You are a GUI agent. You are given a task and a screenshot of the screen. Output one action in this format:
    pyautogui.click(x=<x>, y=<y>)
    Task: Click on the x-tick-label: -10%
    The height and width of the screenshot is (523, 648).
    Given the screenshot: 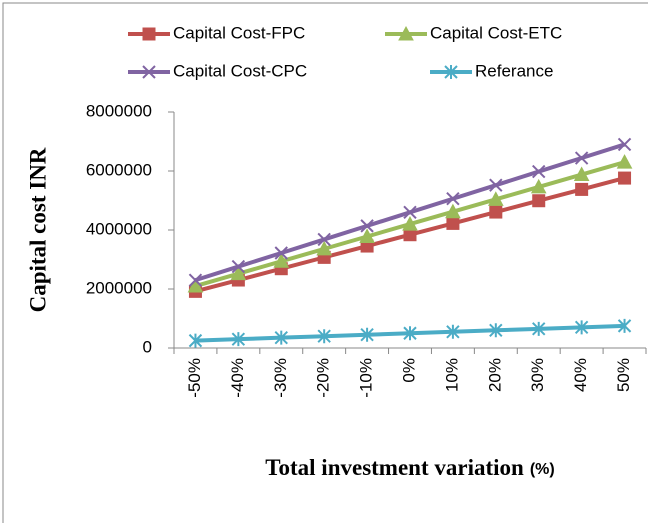 What is the action you would take?
    pyautogui.click(x=366, y=378)
    